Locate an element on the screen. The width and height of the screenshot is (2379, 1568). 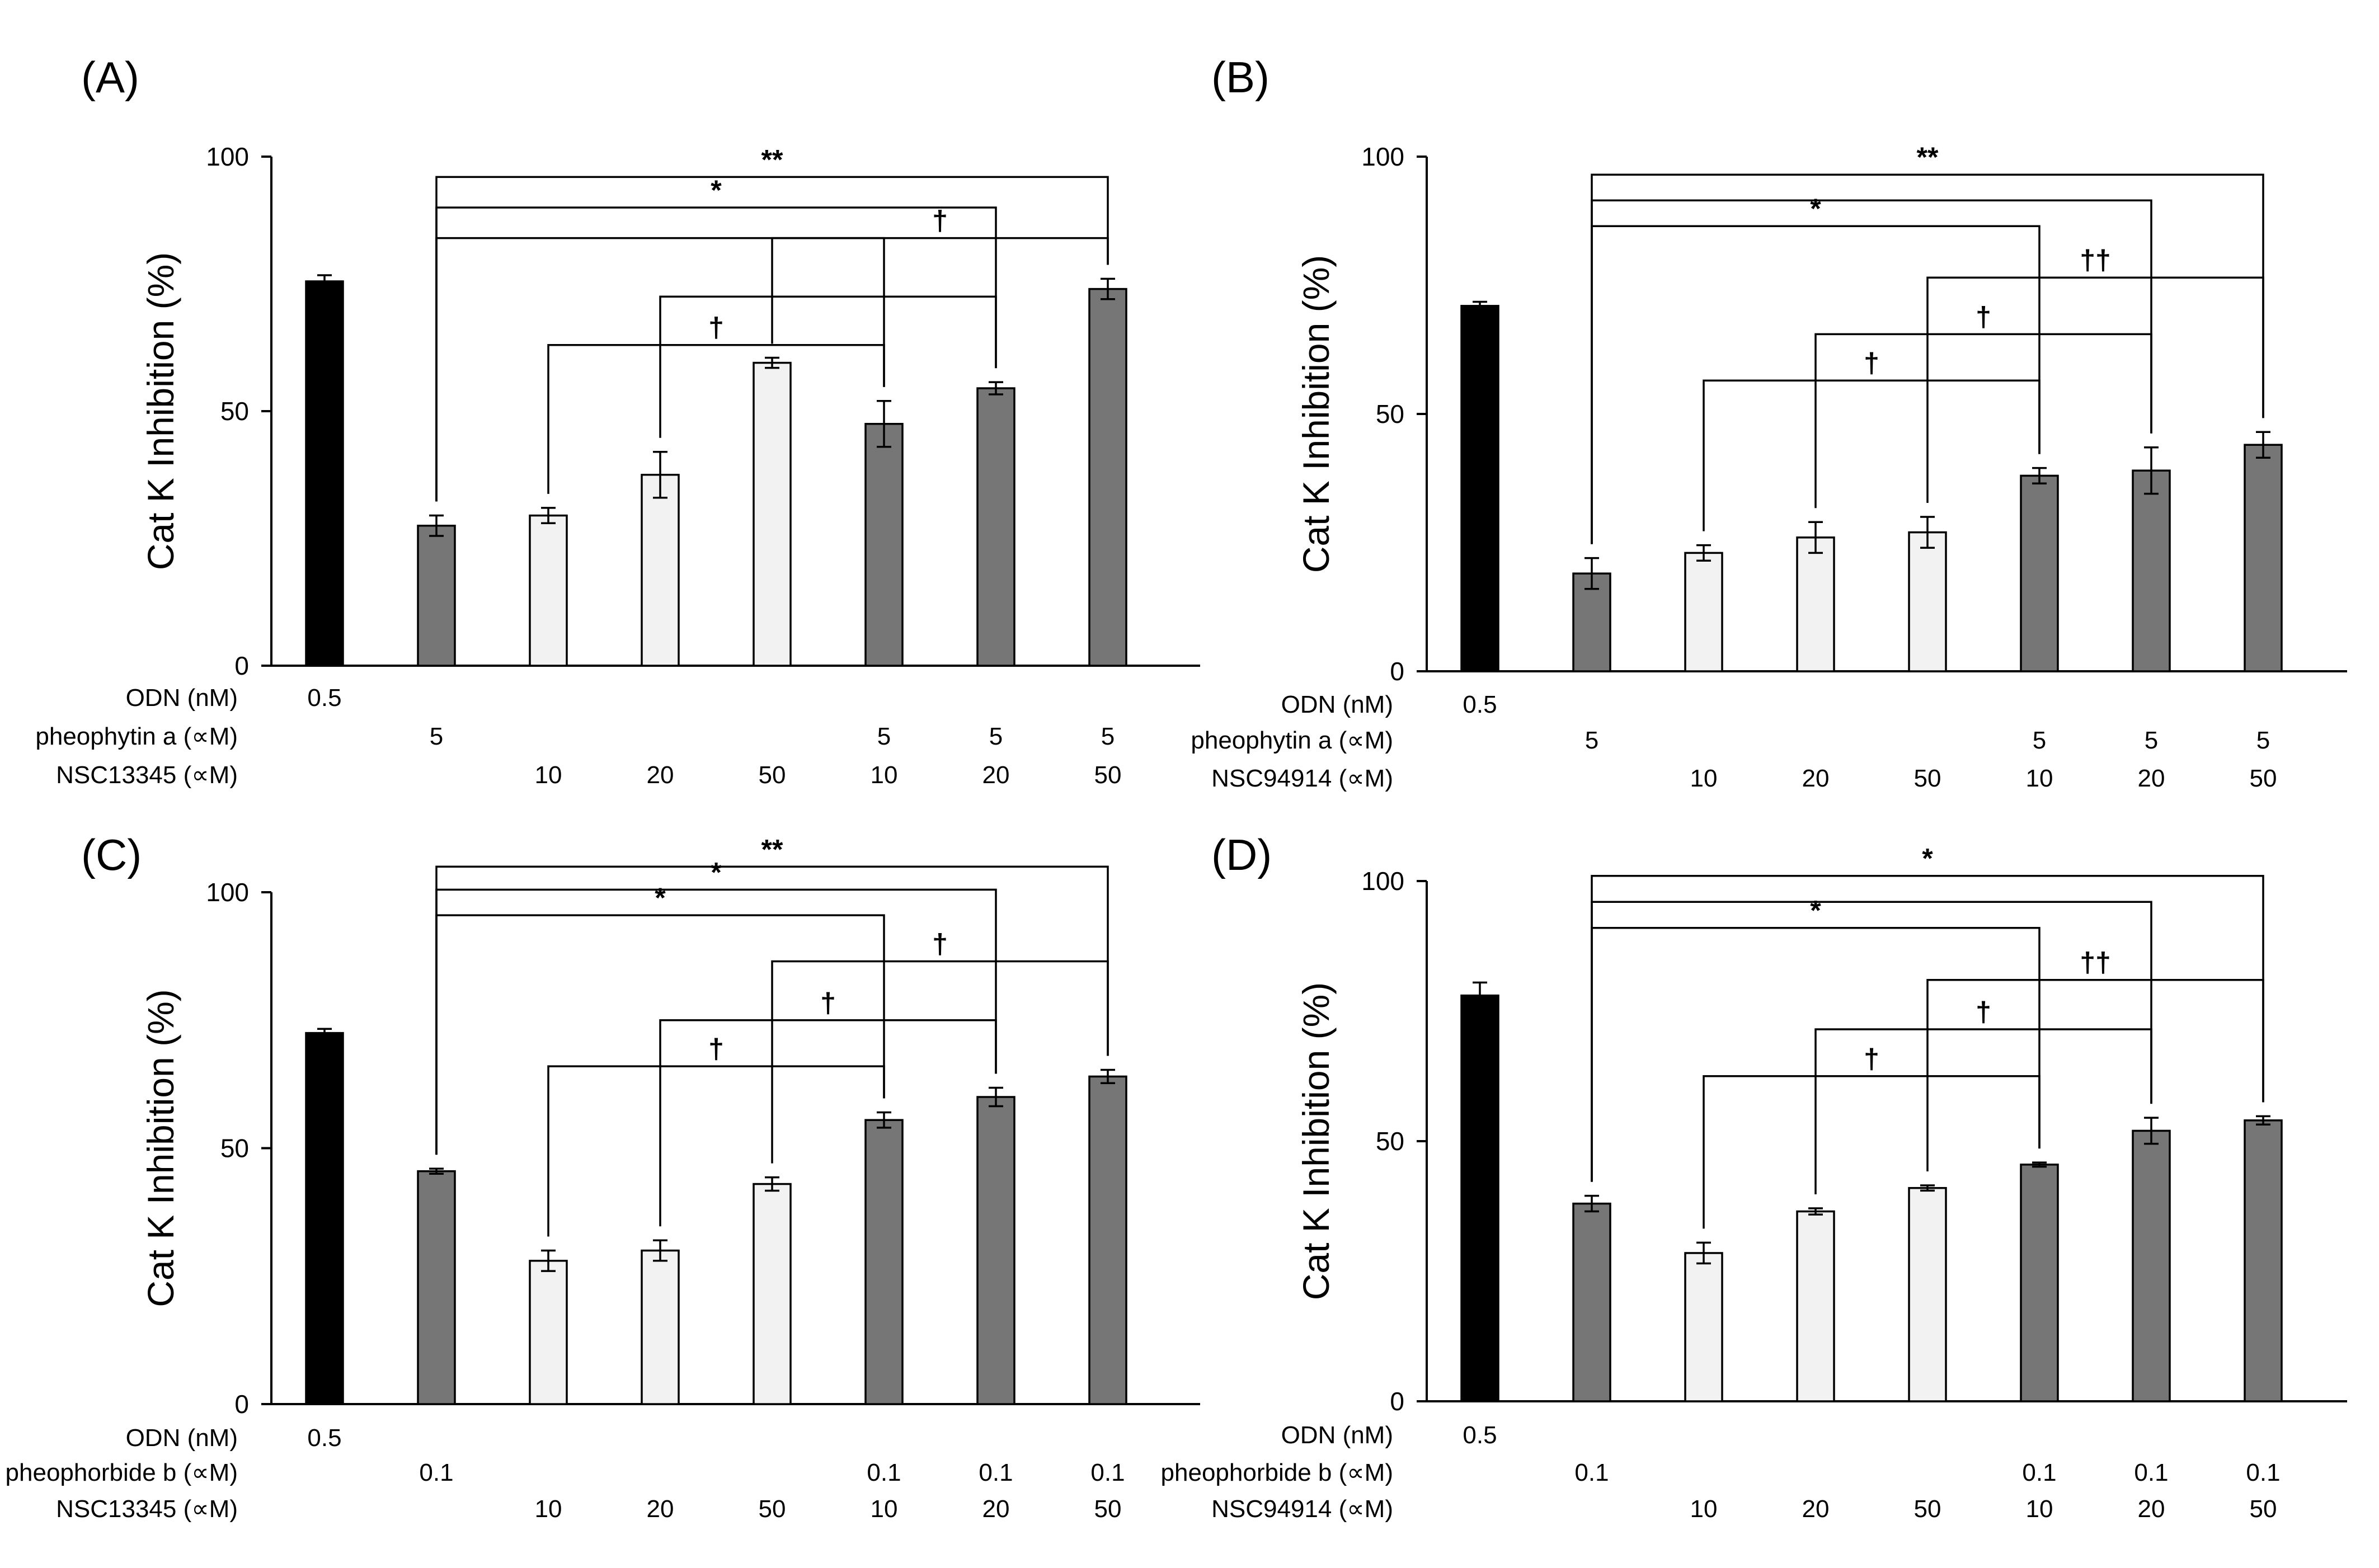
panel-title: (C) is located at coordinates (112, 855).